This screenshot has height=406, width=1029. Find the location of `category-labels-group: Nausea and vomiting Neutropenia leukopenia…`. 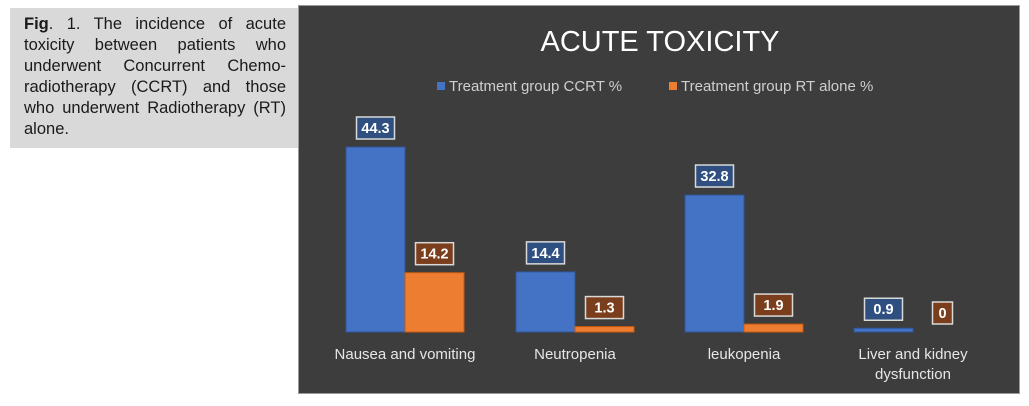

category-labels-group: Nausea and vomiting Neutropenia leukopenia… is located at coordinates (652, 364).